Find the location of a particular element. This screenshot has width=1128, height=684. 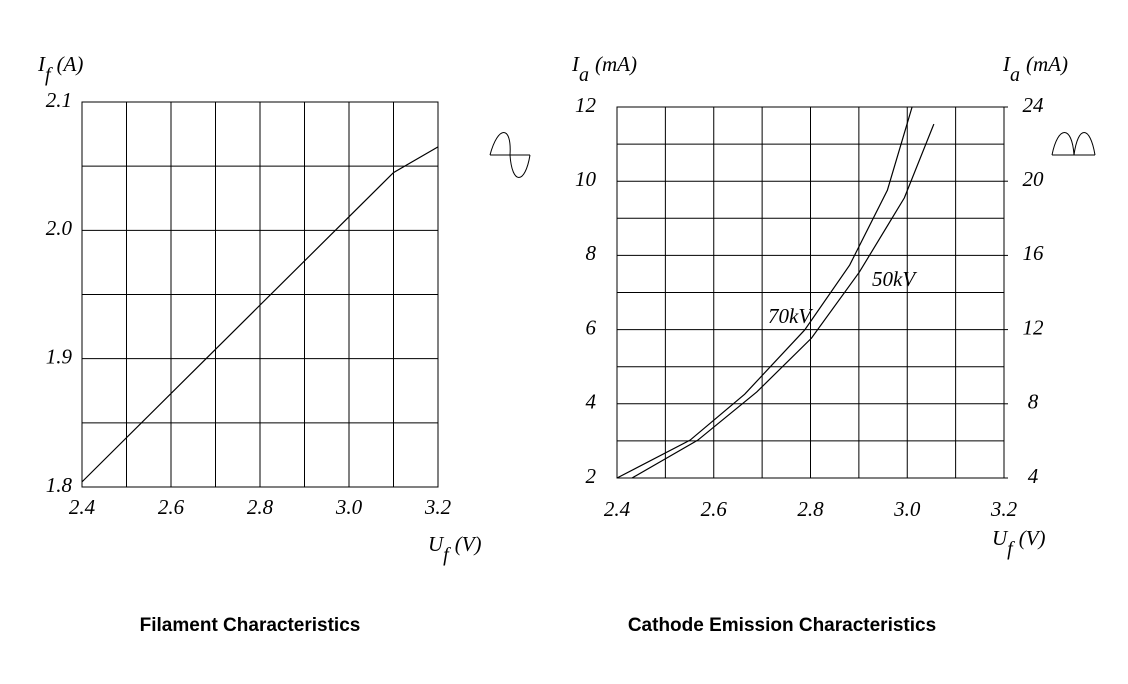

y-tick-label: 10 is located at coordinates (586, 179).